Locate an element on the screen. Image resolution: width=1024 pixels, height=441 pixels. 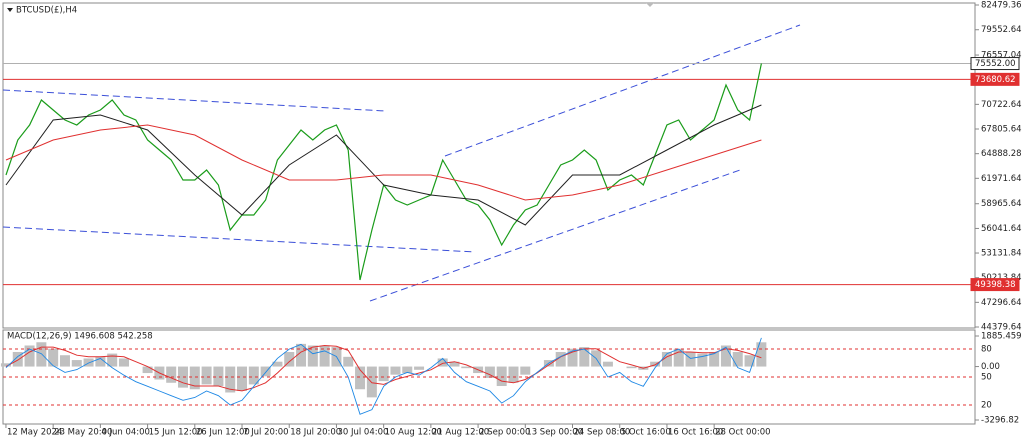
level-label: 73680.62 is located at coordinates (995, 80).